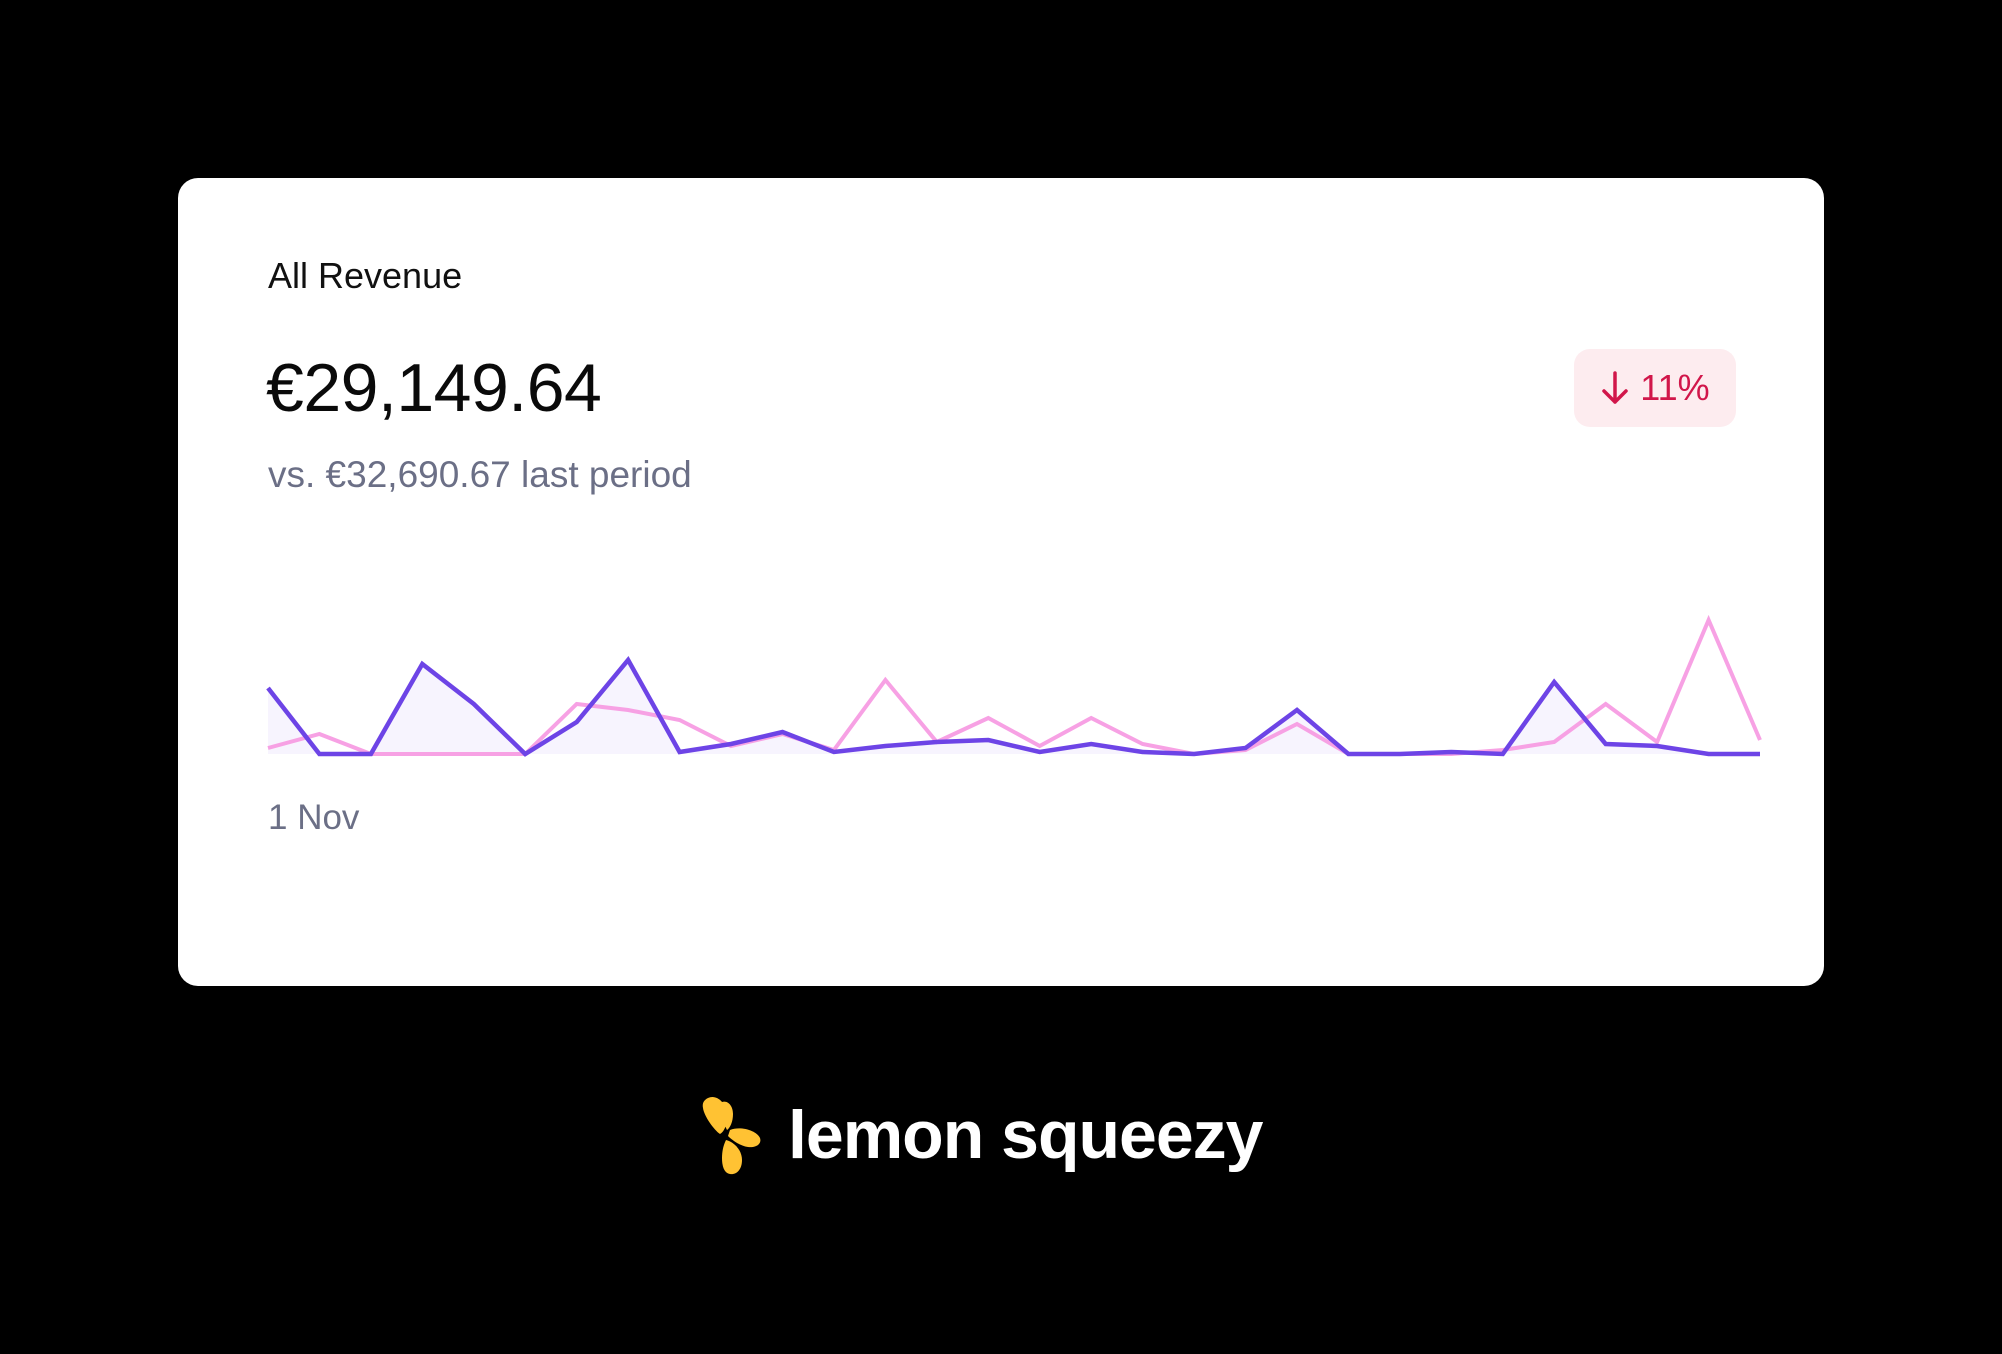 The image size is (2002, 1354). Describe the element at coordinates (365, 275) in the screenshot. I see `card-title: All Revenue` at that location.